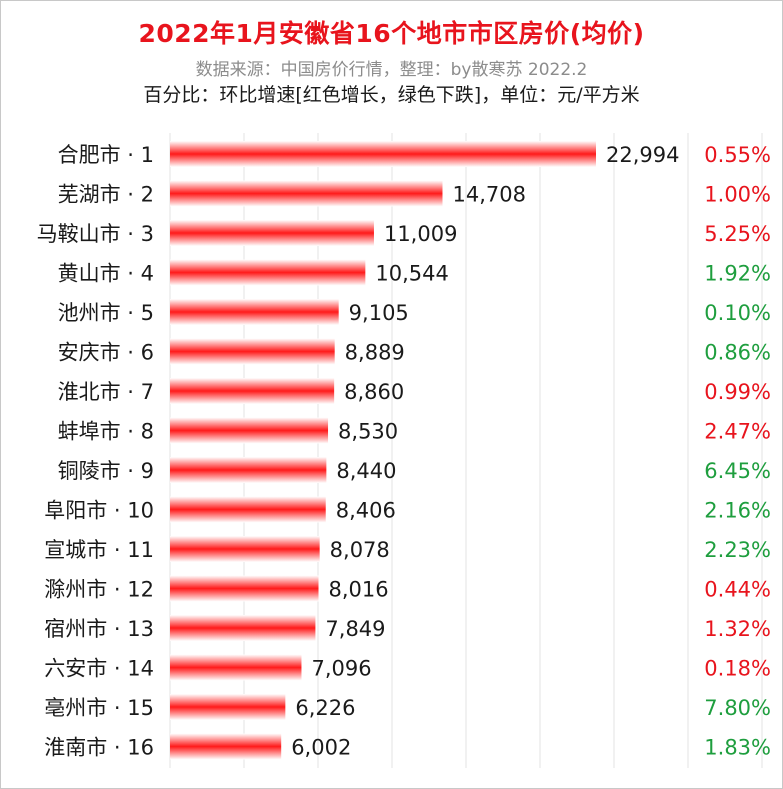 This screenshot has height=789, width=783. What do you see at coordinates (488, 195) in the screenshot?
I see `value-label: 14,708` at bounding box center [488, 195].